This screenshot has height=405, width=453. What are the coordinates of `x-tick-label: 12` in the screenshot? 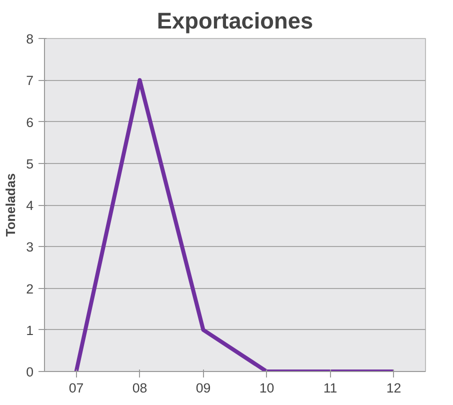 It's located at (394, 388).